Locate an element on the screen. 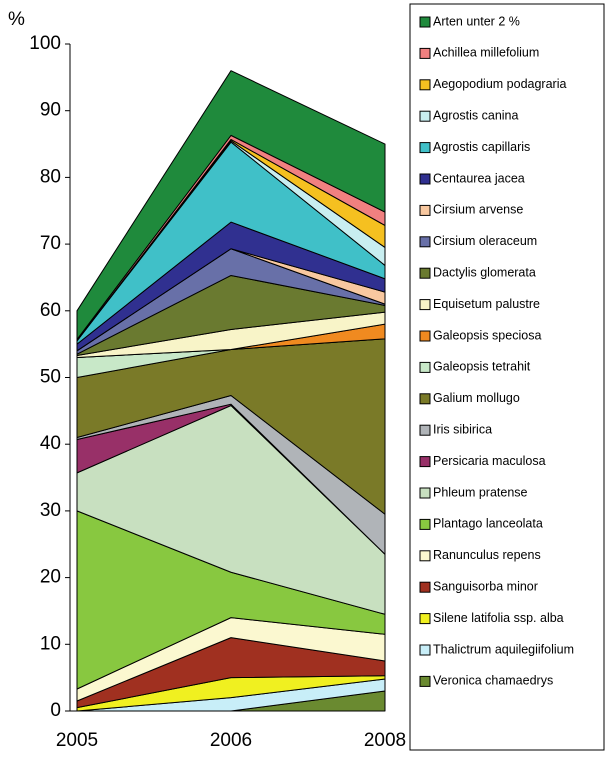  legend-label: Galeopsis tetrahit is located at coordinates (482, 367).